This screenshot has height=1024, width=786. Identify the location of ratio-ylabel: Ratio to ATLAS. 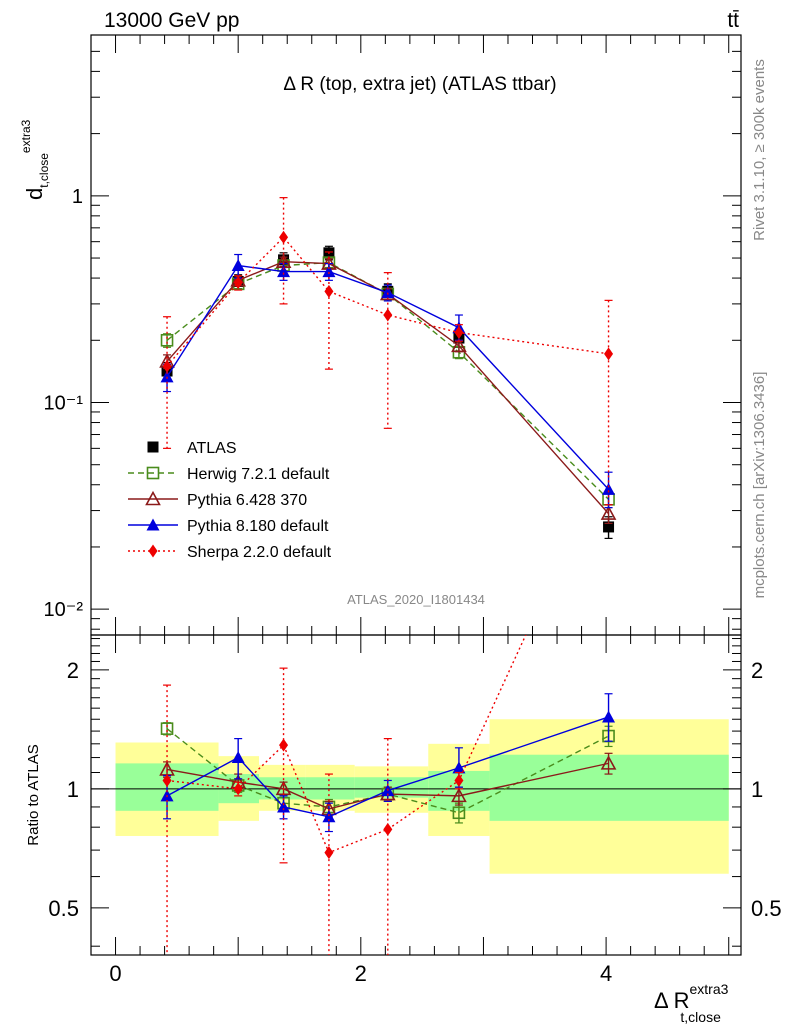
(33, 794).